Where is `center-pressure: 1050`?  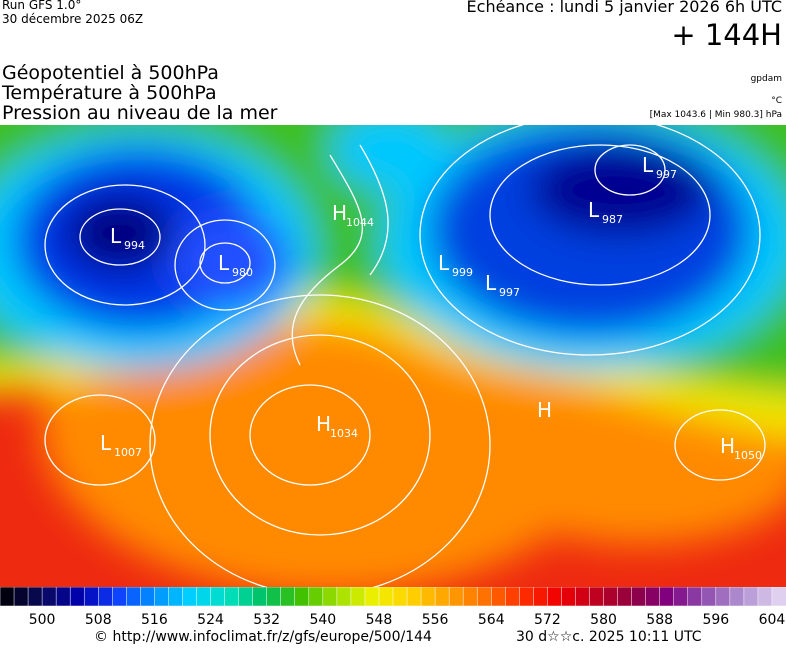 center-pressure: 1050 is located at coordinates (748, 455).